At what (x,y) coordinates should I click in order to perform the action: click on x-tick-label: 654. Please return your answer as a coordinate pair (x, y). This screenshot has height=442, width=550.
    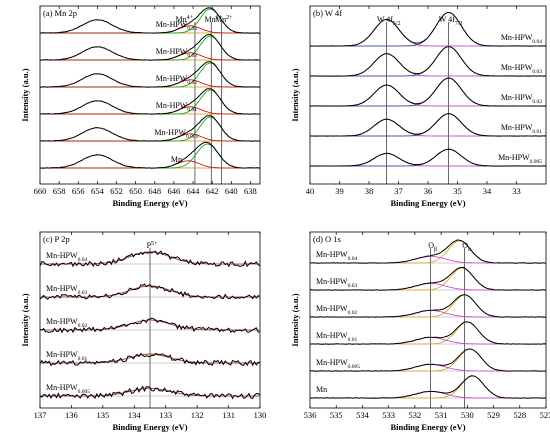
    Looking at the image, I should click on (98, 191).